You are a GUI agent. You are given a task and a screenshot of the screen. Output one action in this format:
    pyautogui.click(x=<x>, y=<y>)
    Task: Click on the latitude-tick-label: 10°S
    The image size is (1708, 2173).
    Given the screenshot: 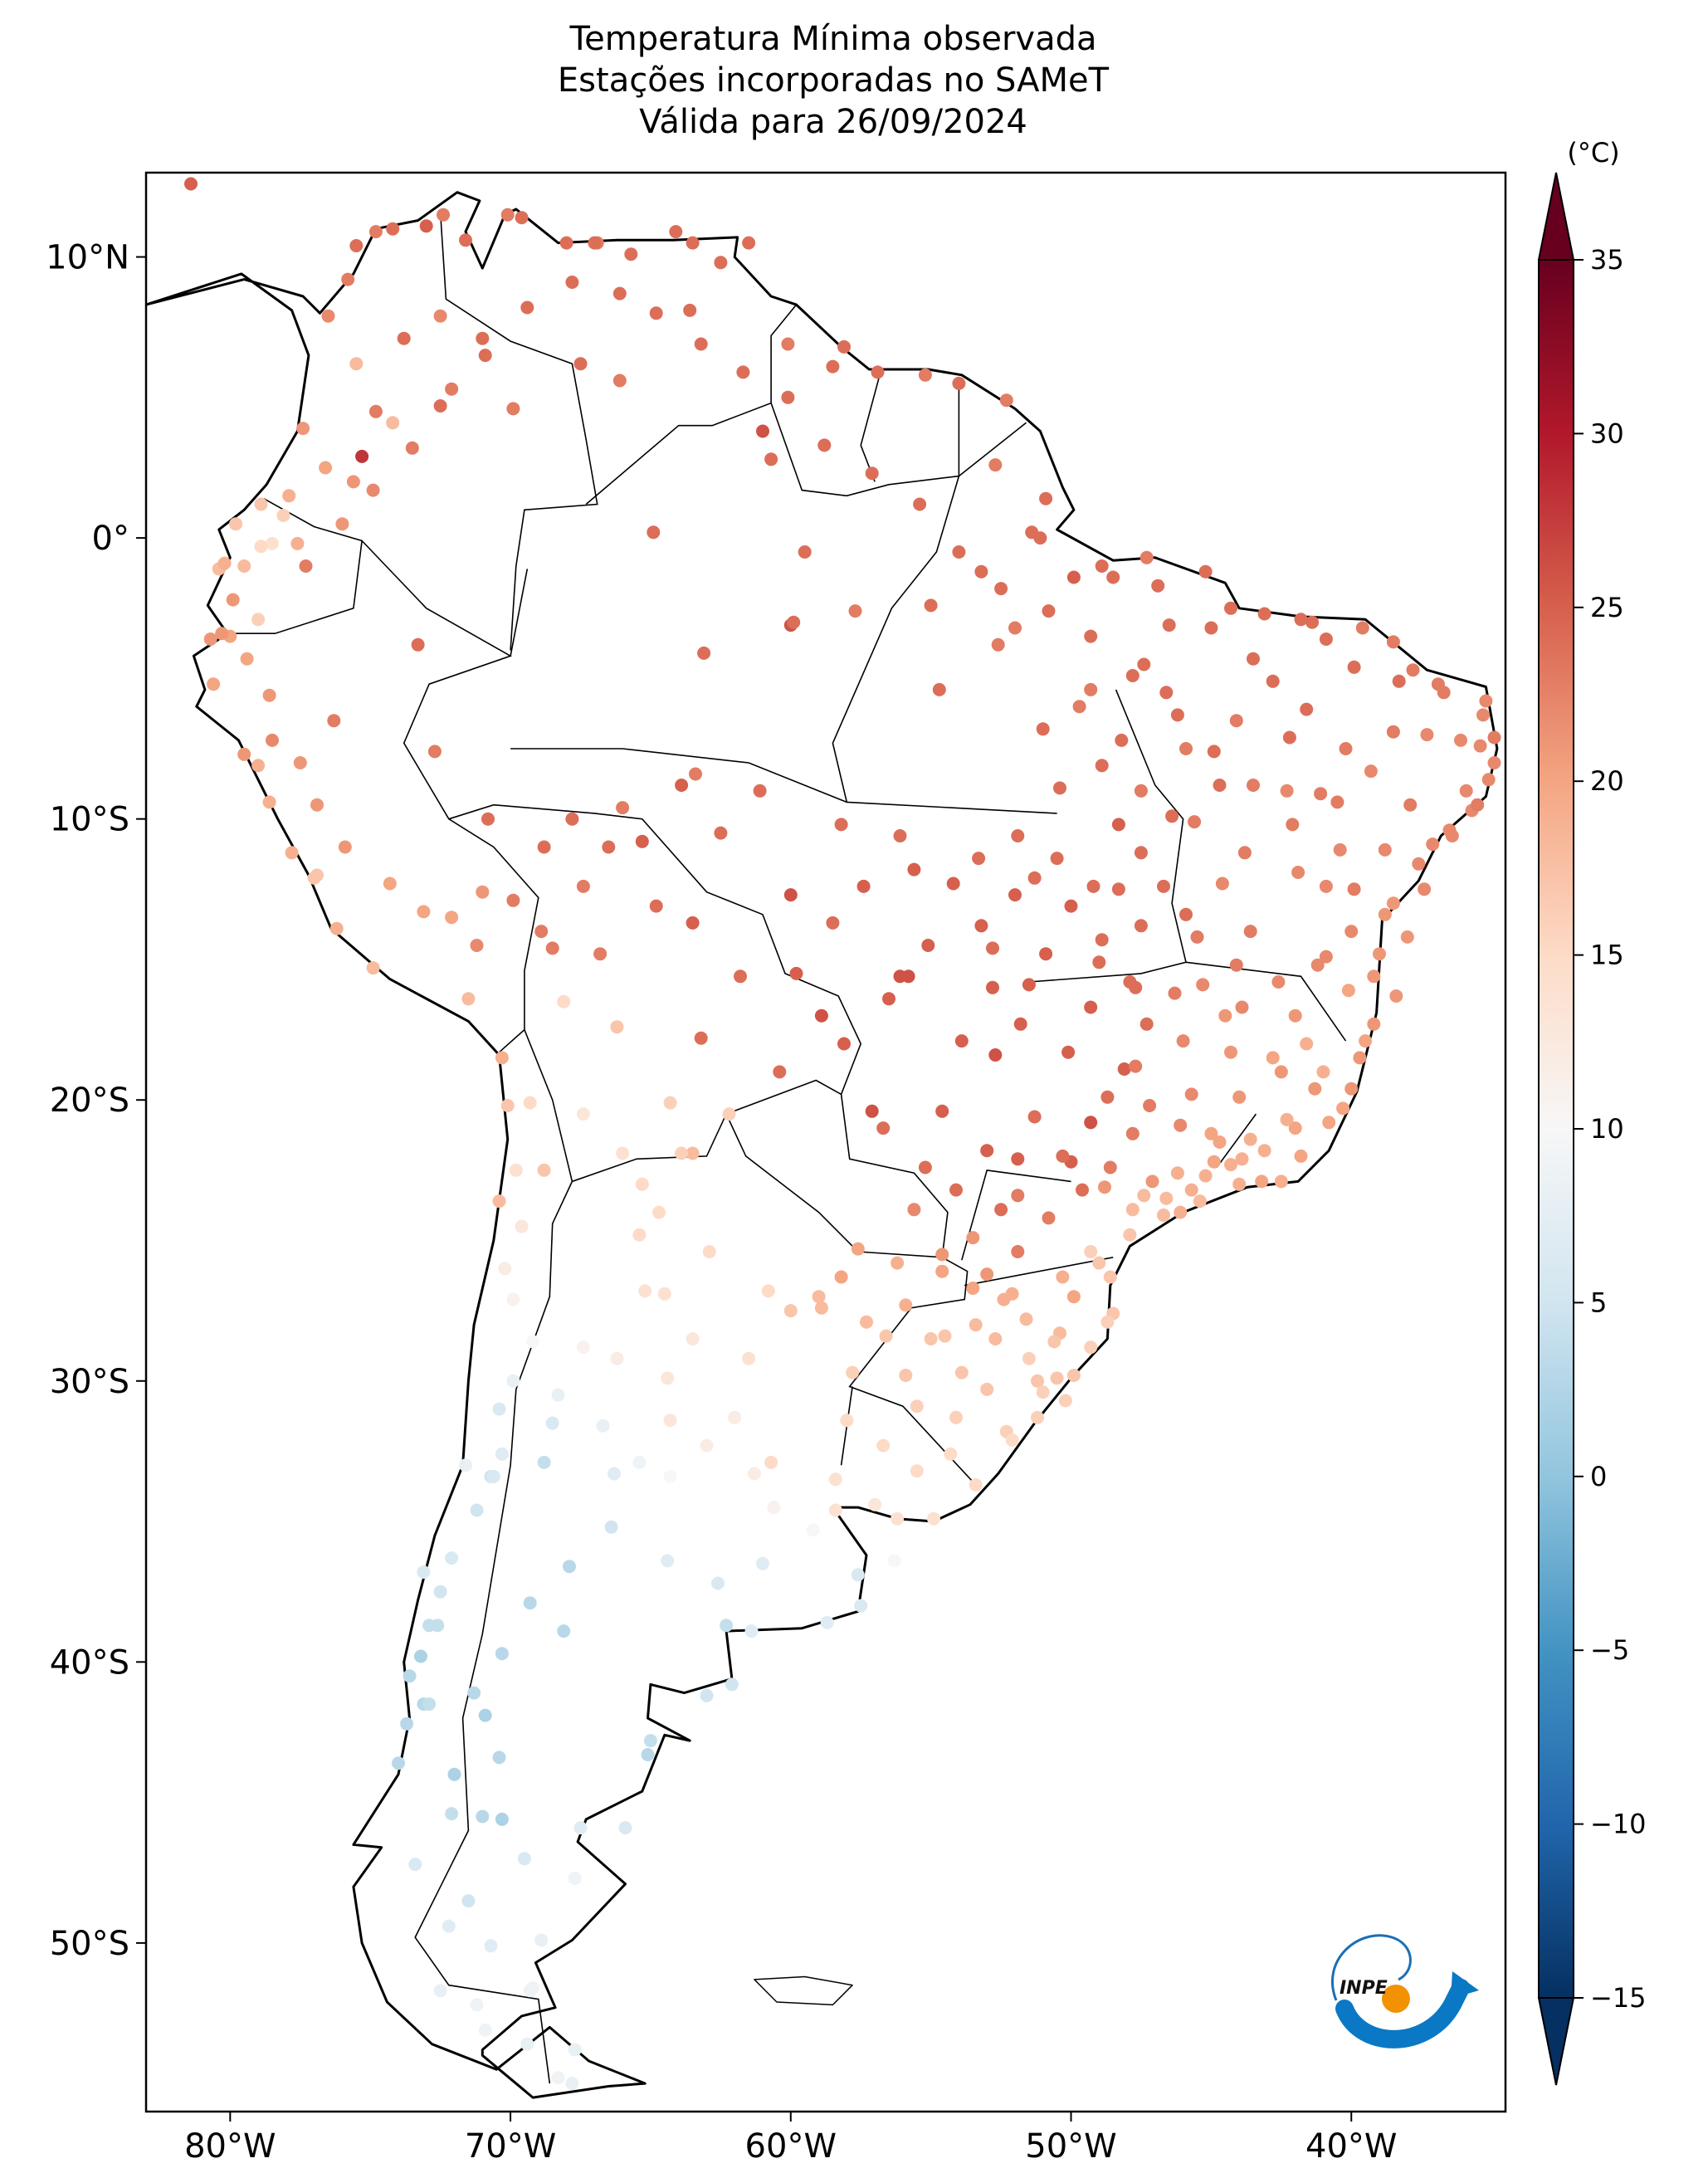 What is the action you would take?
    pyautogui.click(x=89, y=820)
    